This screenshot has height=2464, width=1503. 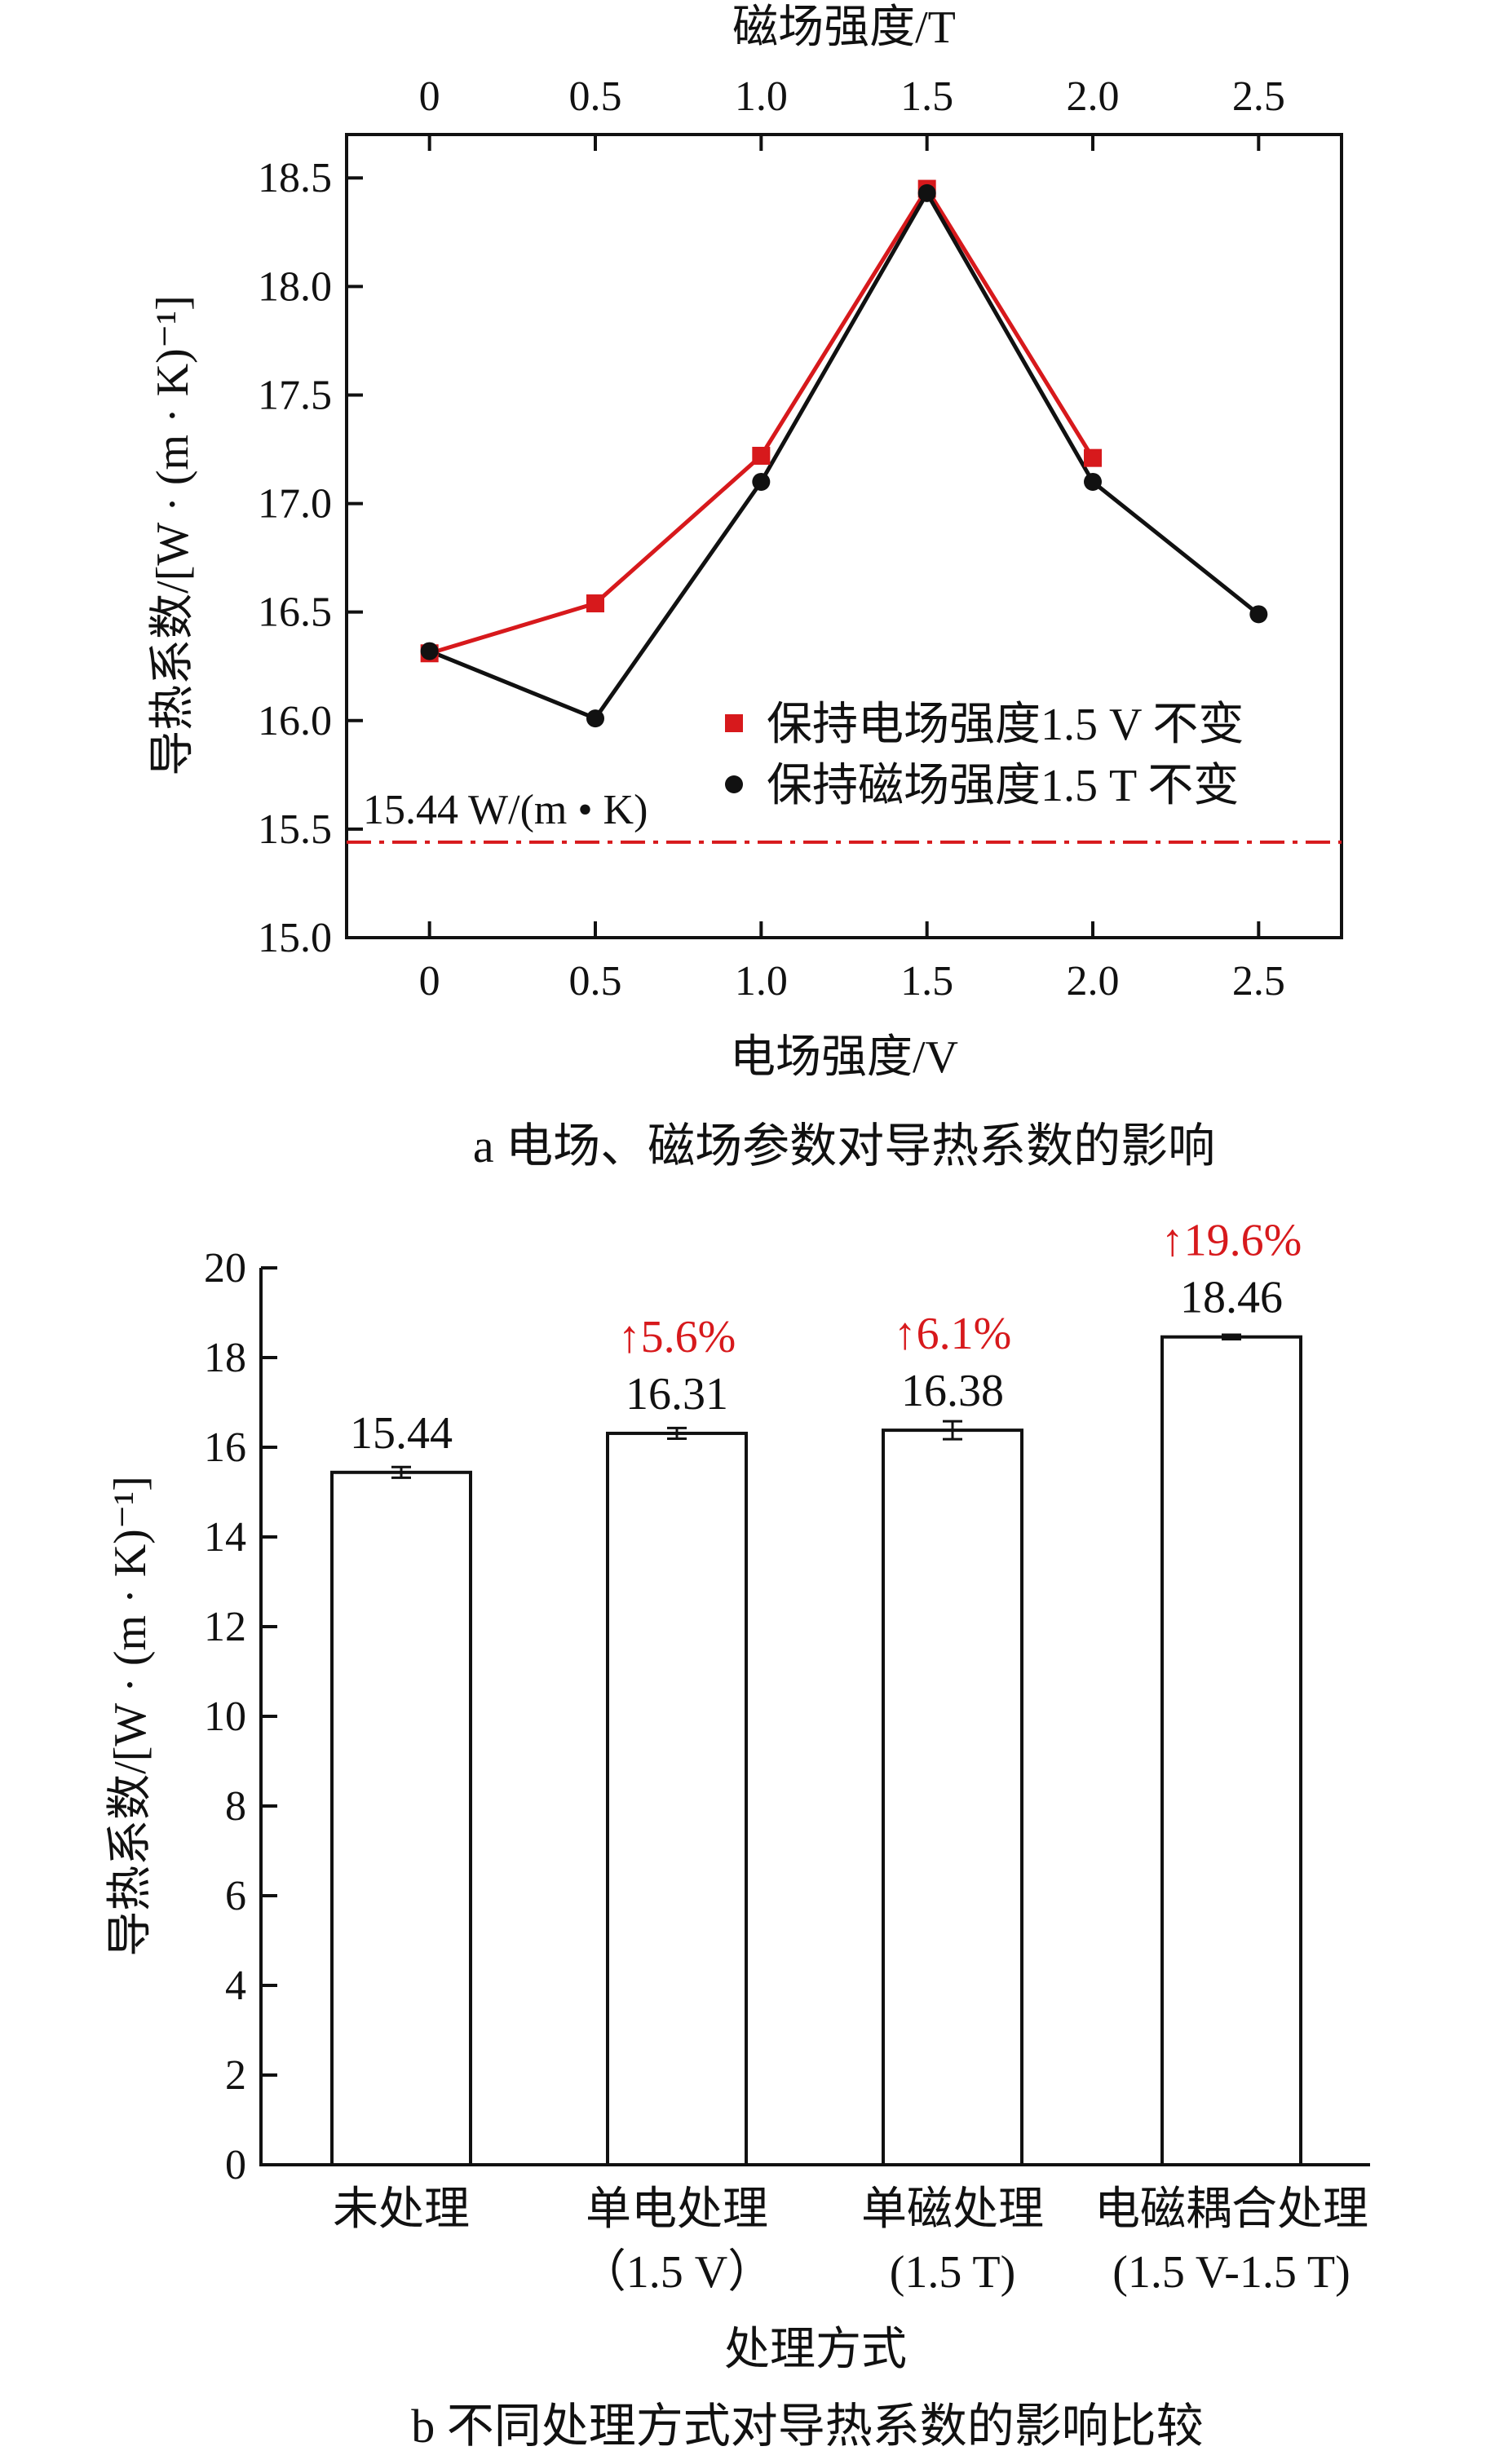 I want to click on chart-b-y-tick-label: 8, so click(x=235, y=1806).